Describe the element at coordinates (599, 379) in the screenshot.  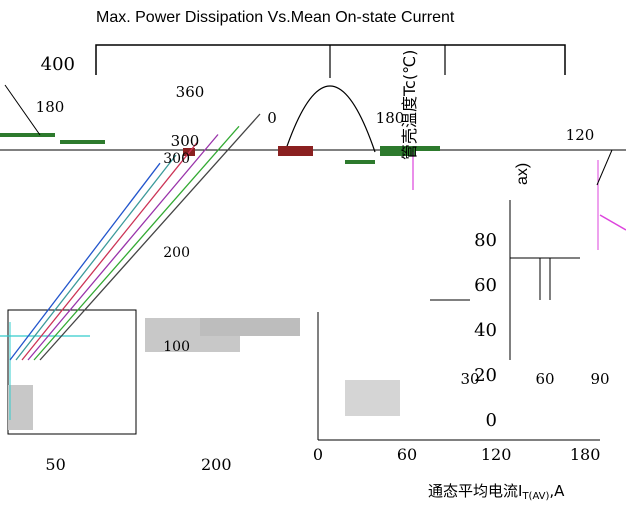
I see `inner-xtick-label: 90` at that location.